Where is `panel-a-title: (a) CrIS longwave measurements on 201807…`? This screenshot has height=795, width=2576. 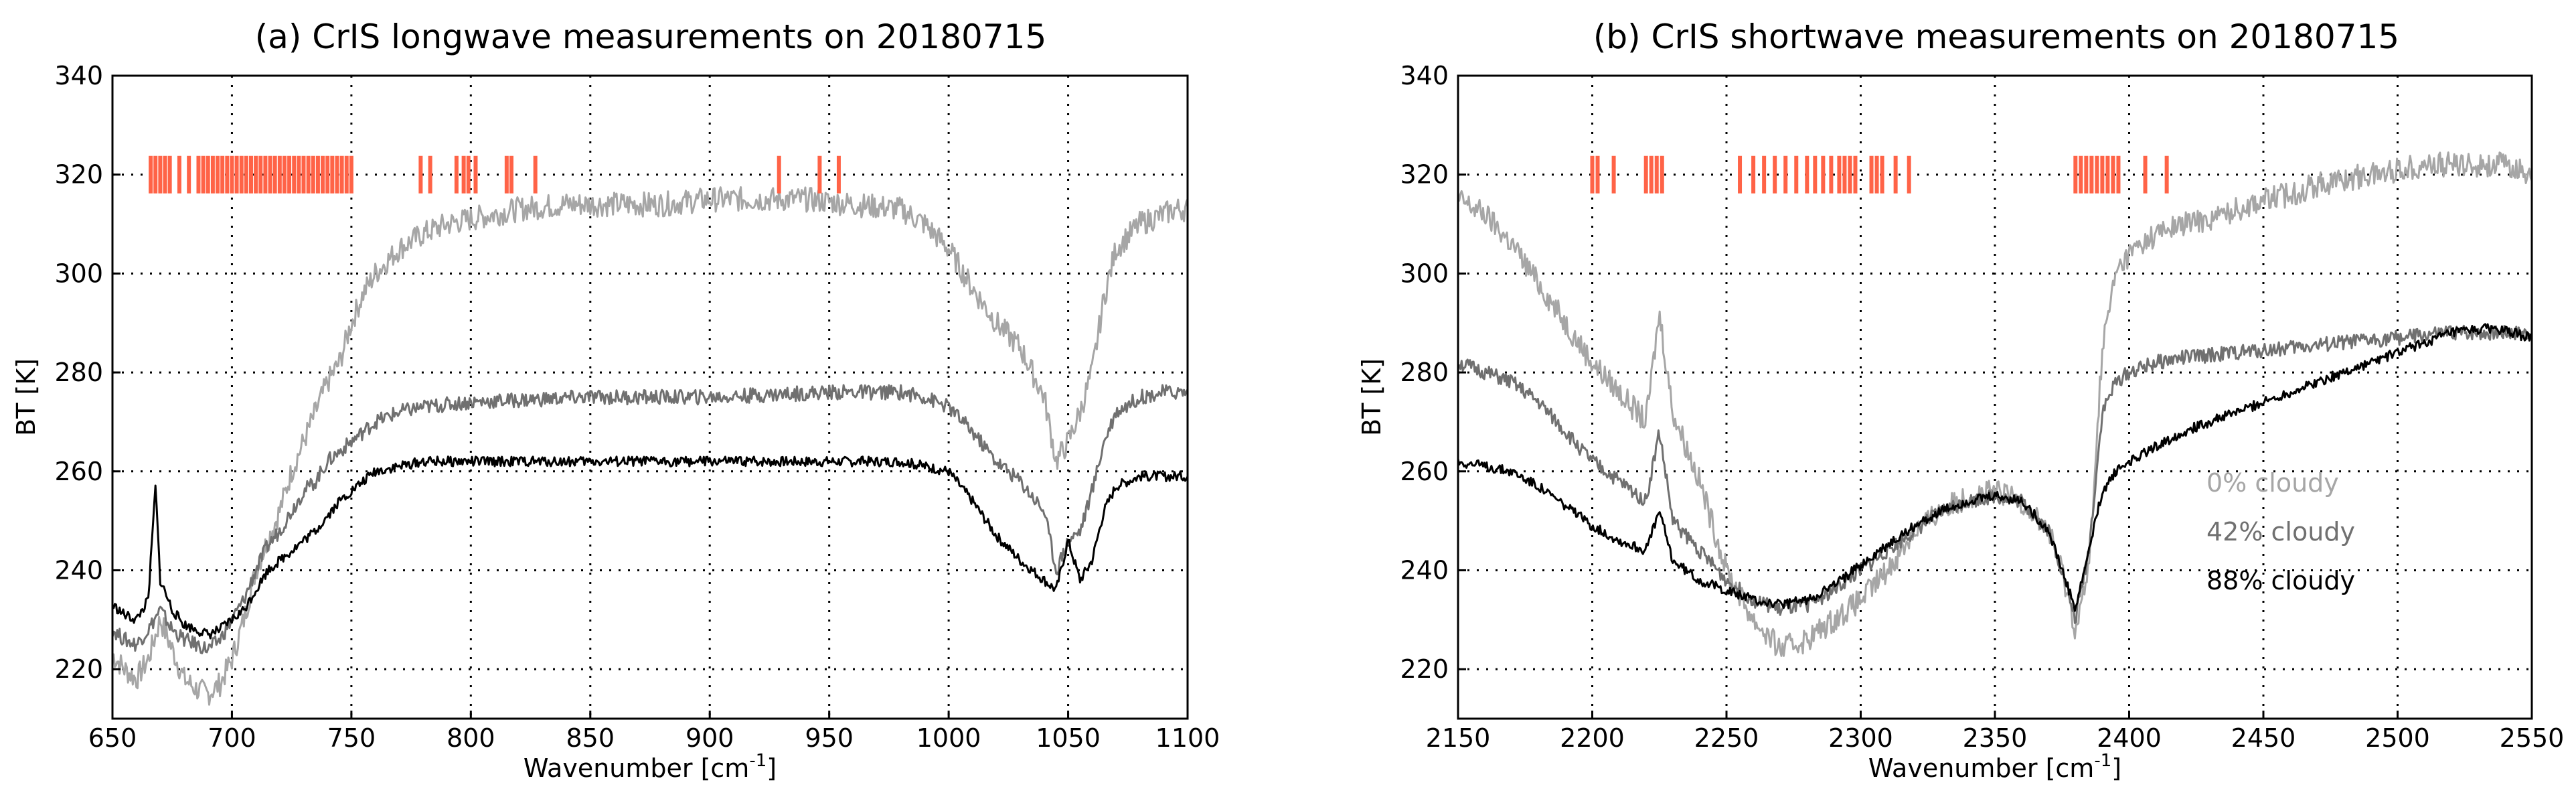
panel-a-title: (a) CrIS longwave measurements on 201807… is located at coordinates (651, 36).